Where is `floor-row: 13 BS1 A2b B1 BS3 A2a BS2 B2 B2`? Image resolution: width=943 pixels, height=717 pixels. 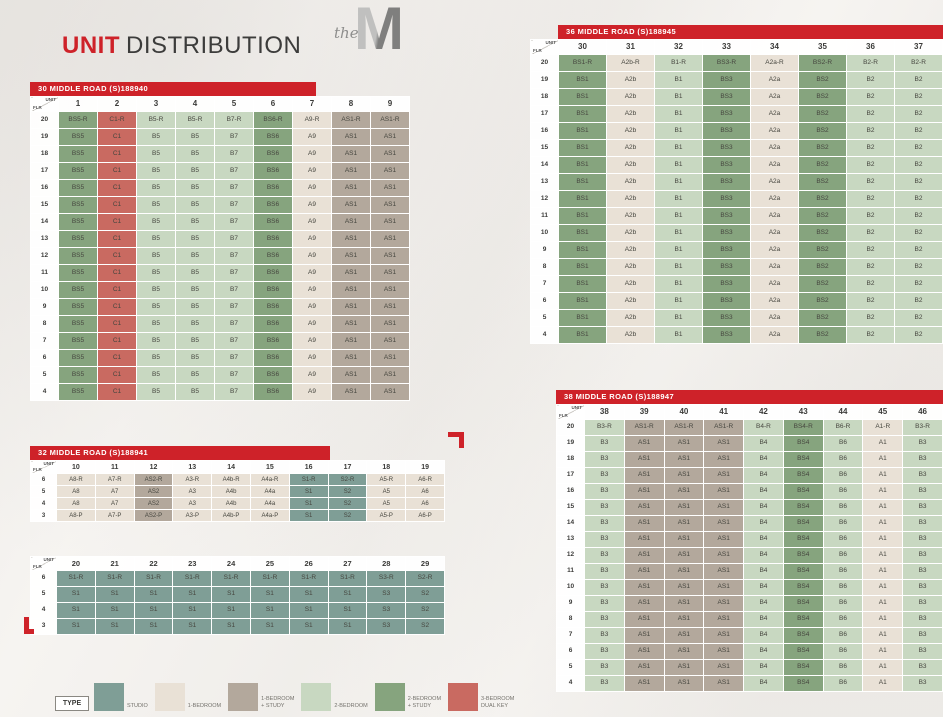
floor-row: 13 BS1 A2b B1 BS3 A2a BS2 B2 B2 is located at coordinates (736, 182).